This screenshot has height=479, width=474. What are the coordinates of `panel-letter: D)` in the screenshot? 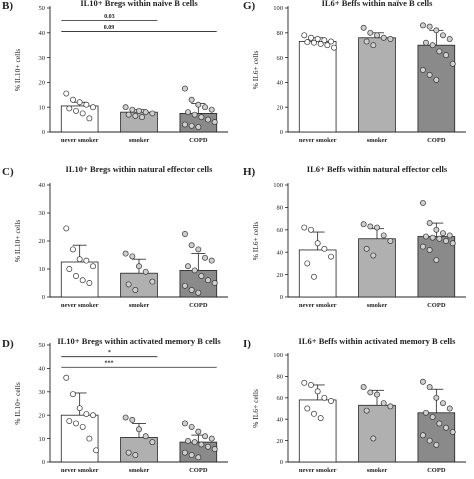 It's located at (8, 344).